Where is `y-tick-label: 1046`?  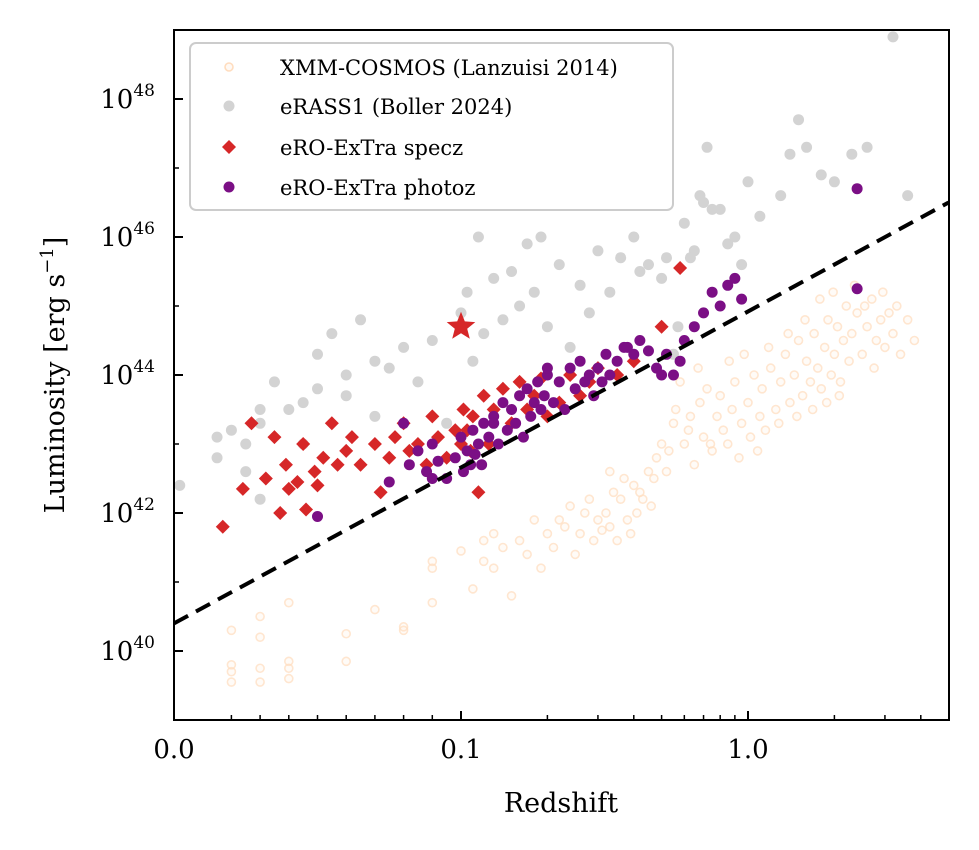 y-tick-label: 1046 is located at coordinates (127, 236).